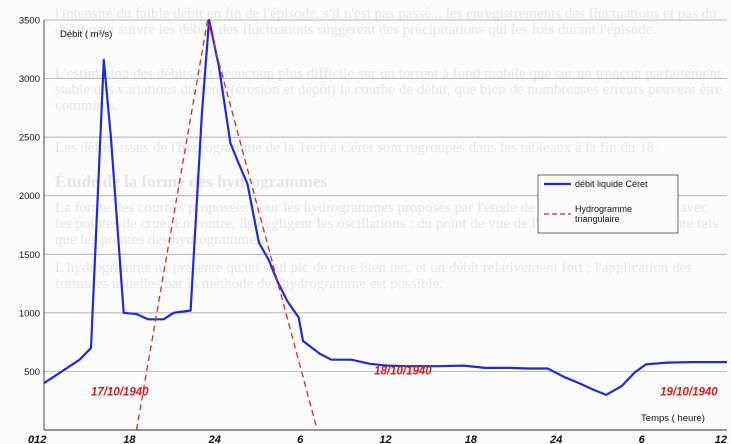  Describe the element at coordinates (377, 436) in the screenshot. I see `x-axis: 012 18 24 6 12 18 24 6 12` at that location.